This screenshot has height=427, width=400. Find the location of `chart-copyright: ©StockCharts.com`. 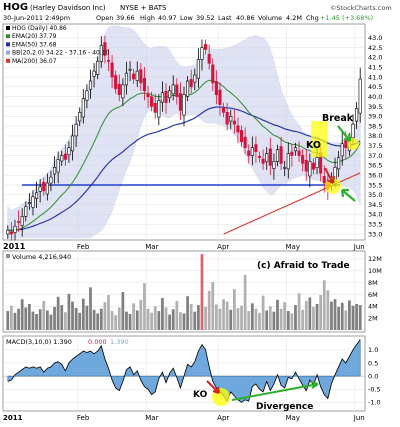

chart-copyright: ©StockCharts.com is located at coordinates (361, 8).